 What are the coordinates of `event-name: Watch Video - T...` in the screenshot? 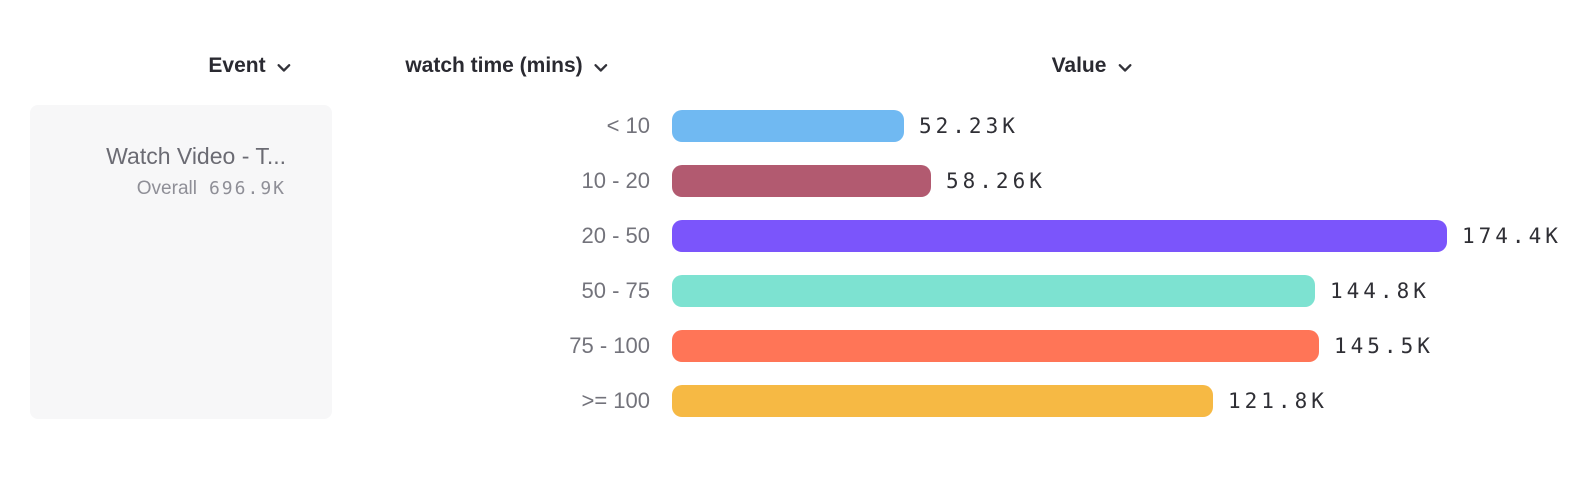 It's located at (196, 156).